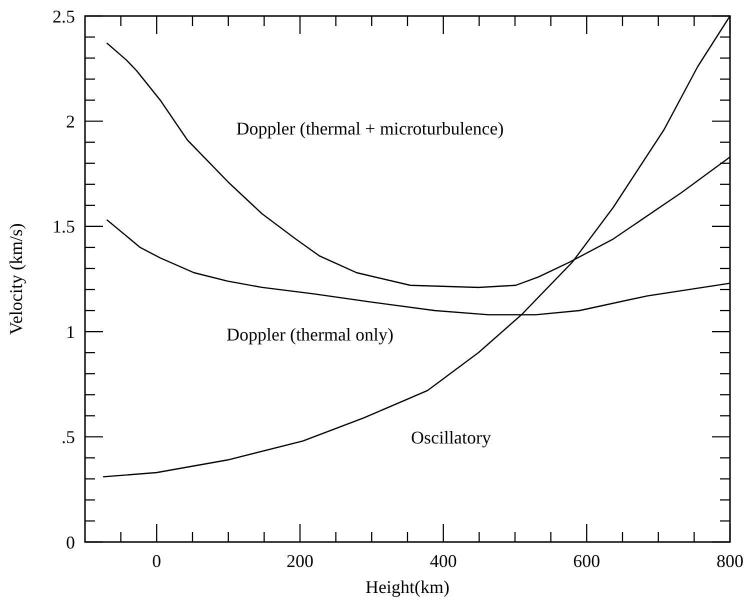  Describe the element at coordinates (300, 561) in the screenshot. I see `x-tick-label: 200` at that location.